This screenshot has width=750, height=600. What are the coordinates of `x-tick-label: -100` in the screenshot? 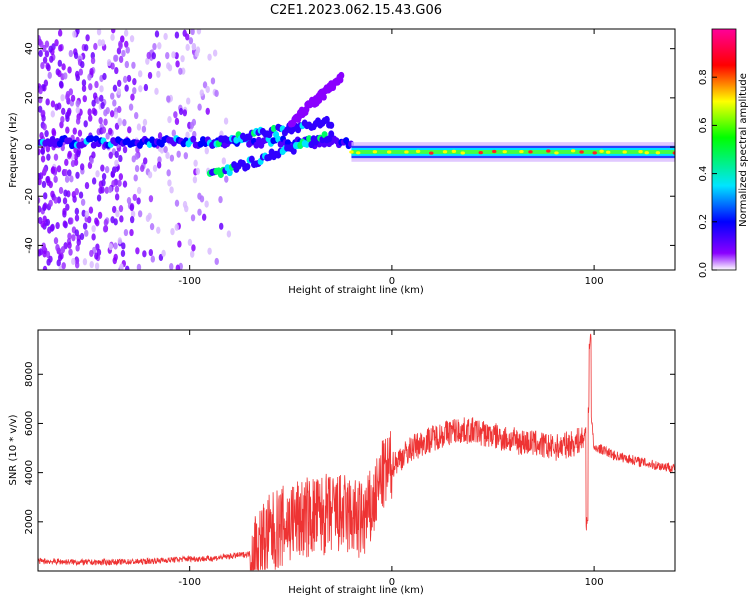 It's located at (189, 281).